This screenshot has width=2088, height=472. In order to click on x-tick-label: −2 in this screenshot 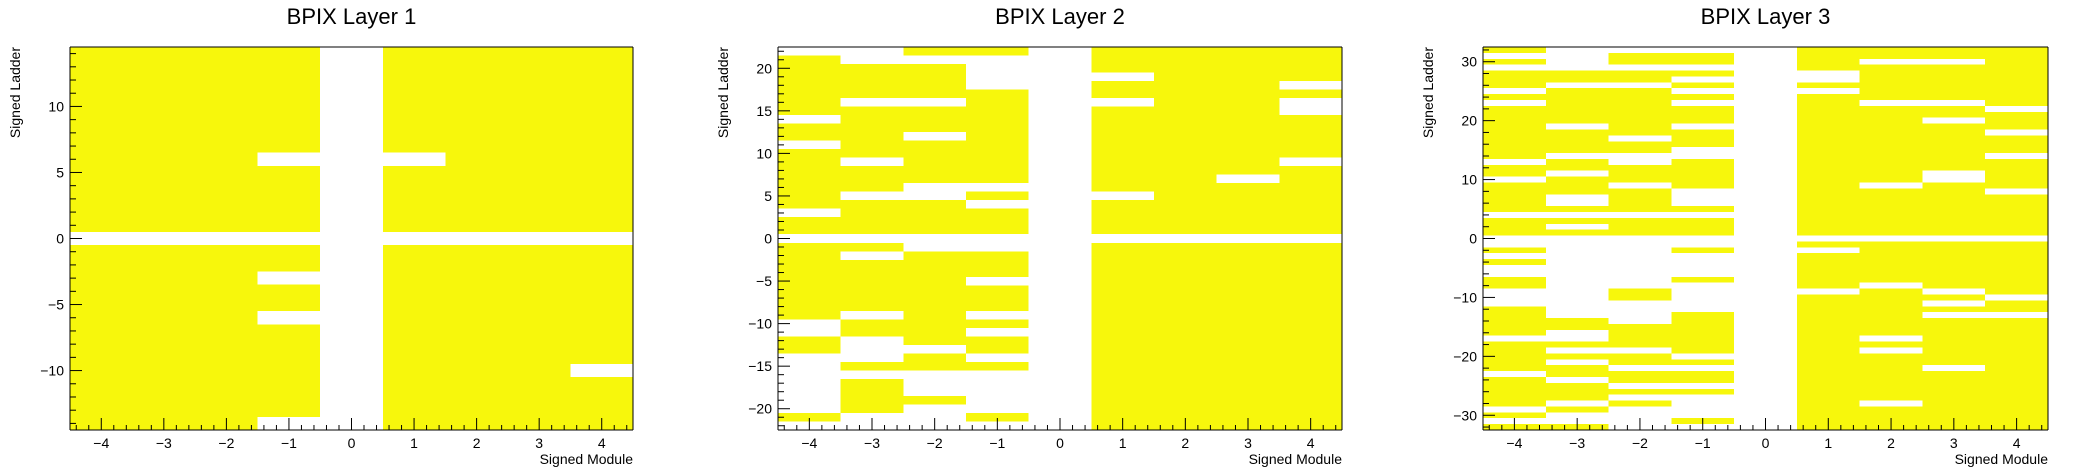, I will do `click(935, 443)`.